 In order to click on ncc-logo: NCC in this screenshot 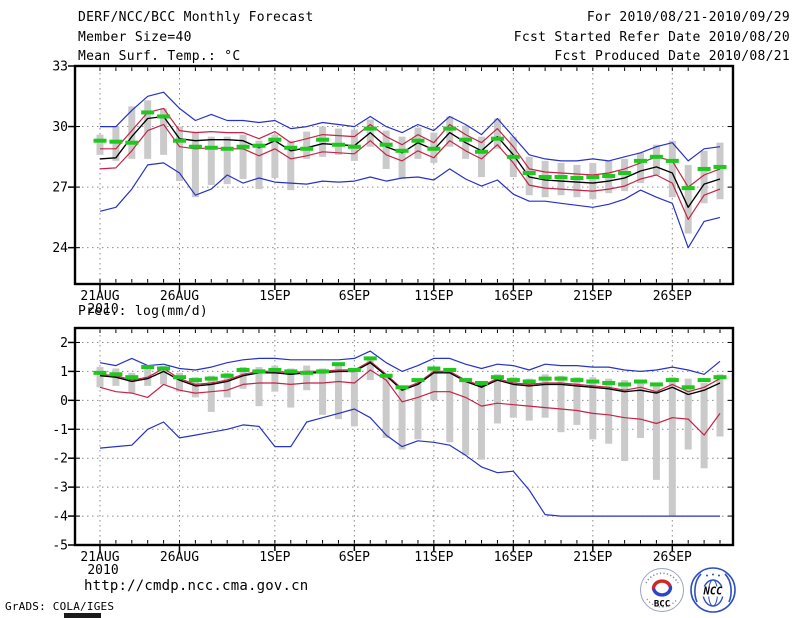, I will do `click(713, 590)`.